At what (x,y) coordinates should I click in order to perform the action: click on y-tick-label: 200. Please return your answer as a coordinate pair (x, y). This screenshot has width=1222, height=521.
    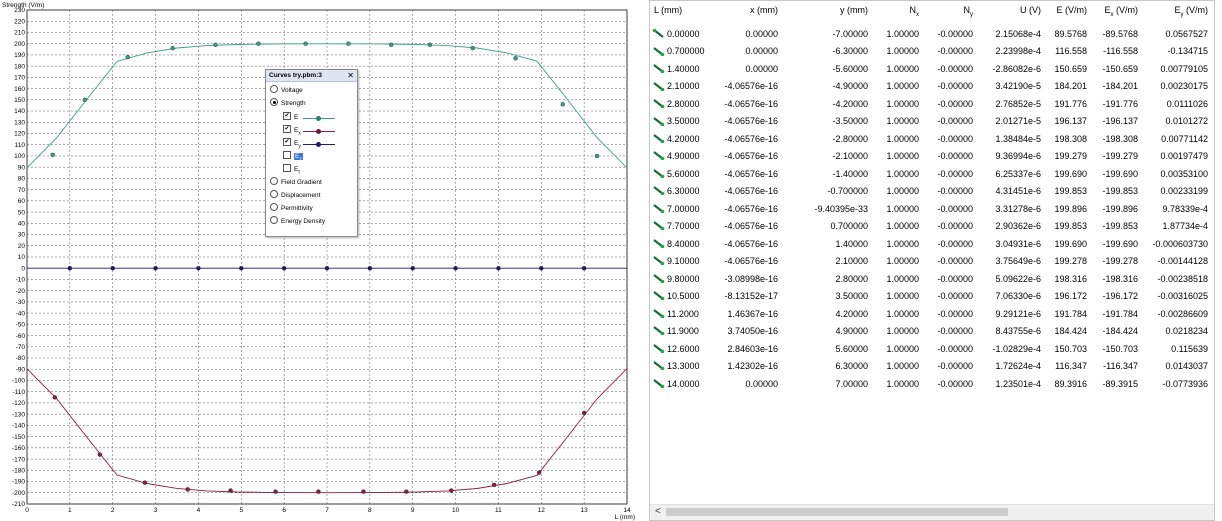
    Looking at the image, I should click on (19, 44).